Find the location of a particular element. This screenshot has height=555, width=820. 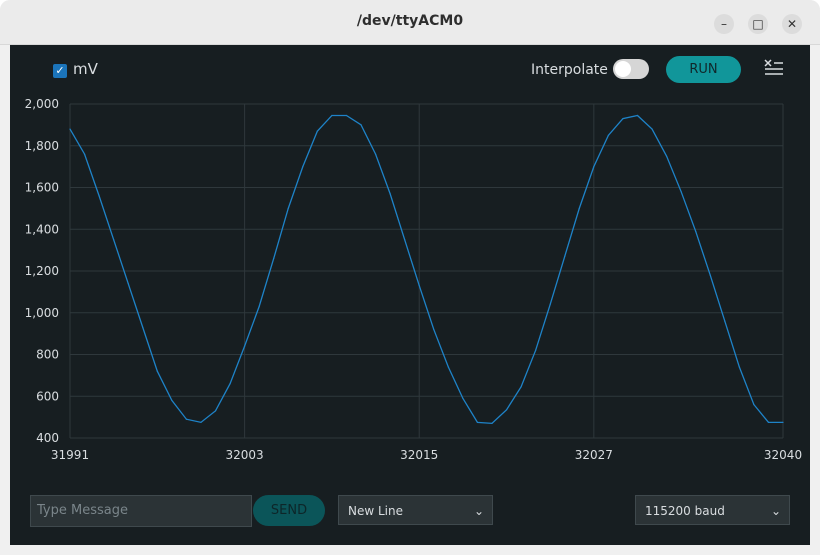

message-input: Type Message is located at coordinates (141, 511).